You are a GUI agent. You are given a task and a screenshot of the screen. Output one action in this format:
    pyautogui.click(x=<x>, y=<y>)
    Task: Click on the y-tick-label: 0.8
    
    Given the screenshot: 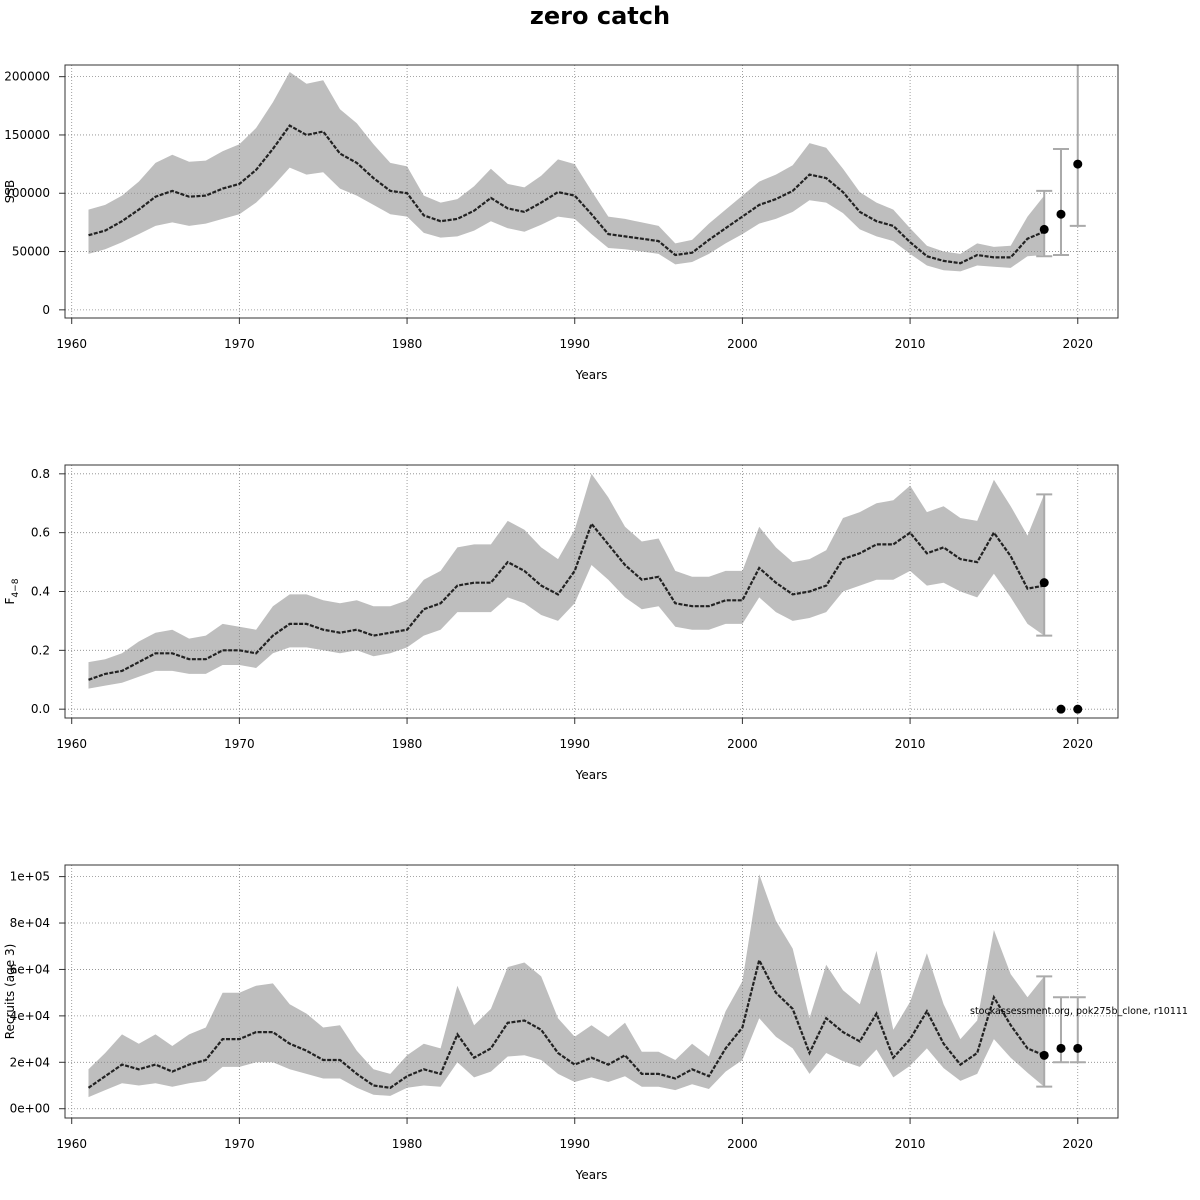 What is the action you would take?
    pyautogui.click(x=40, y=474)
    